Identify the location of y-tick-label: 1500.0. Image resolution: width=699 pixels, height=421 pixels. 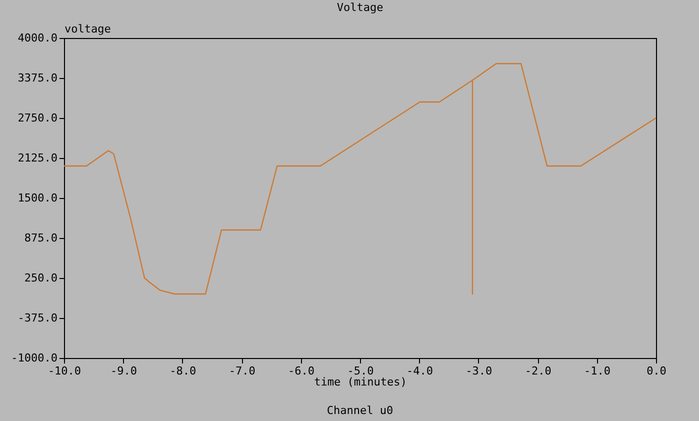
(38, 198).